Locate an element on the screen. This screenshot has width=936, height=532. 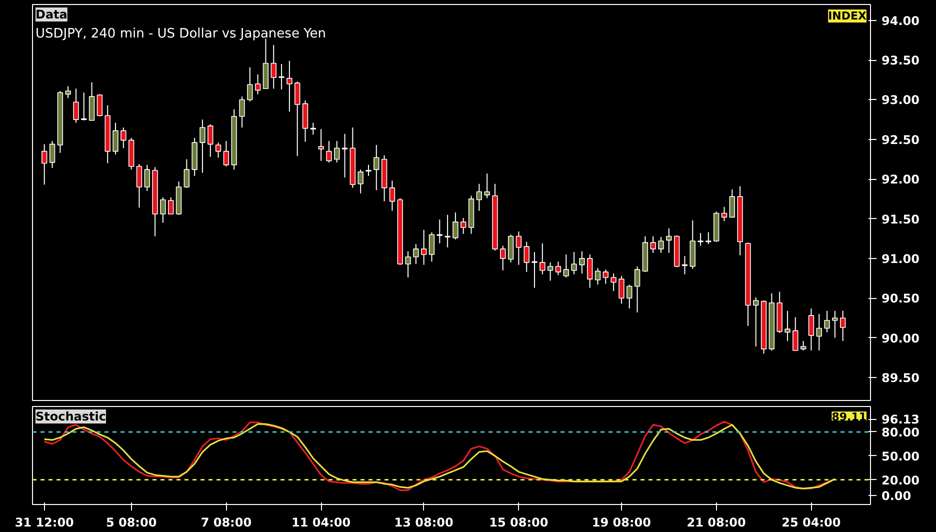
text: USDJPY, 240 min - US Dollar vs Japanese Yen is located at coordinates (181, 34).